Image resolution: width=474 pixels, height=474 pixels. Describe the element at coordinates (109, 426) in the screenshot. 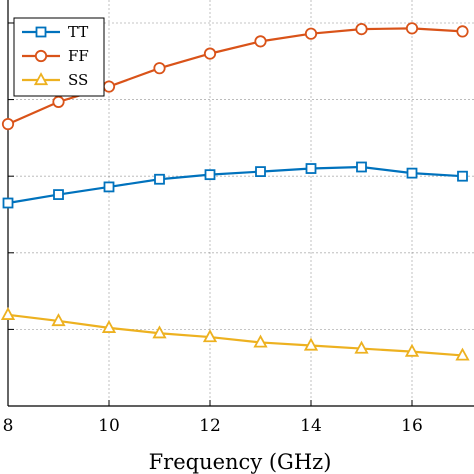

I see `x-tick-label: 10` at that location.